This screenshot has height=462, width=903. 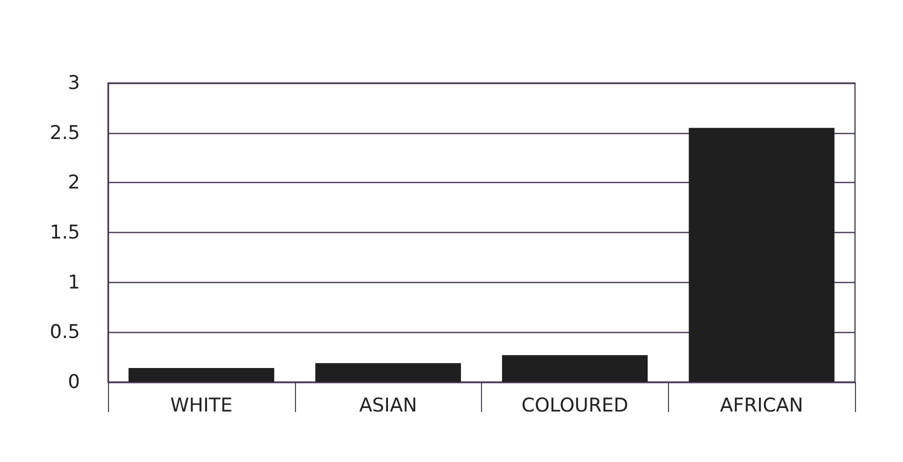 What do you see at coordinates (74, 83) in the screenshot?
I see `y-tick-label: 3` at bounding box center [74, 83].